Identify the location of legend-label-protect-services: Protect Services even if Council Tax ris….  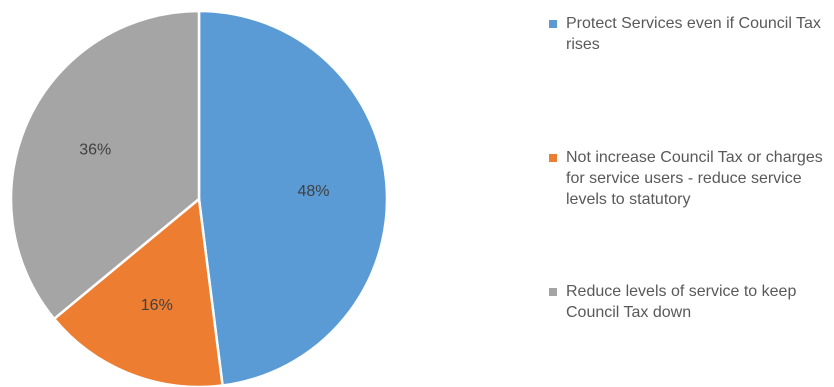
(693, 34).